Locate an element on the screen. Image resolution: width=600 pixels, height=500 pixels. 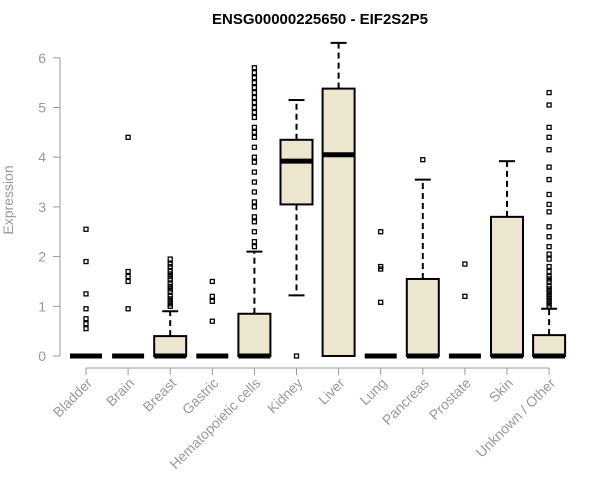
x-tick-label: Kidney is located at coordinates (285, 396).